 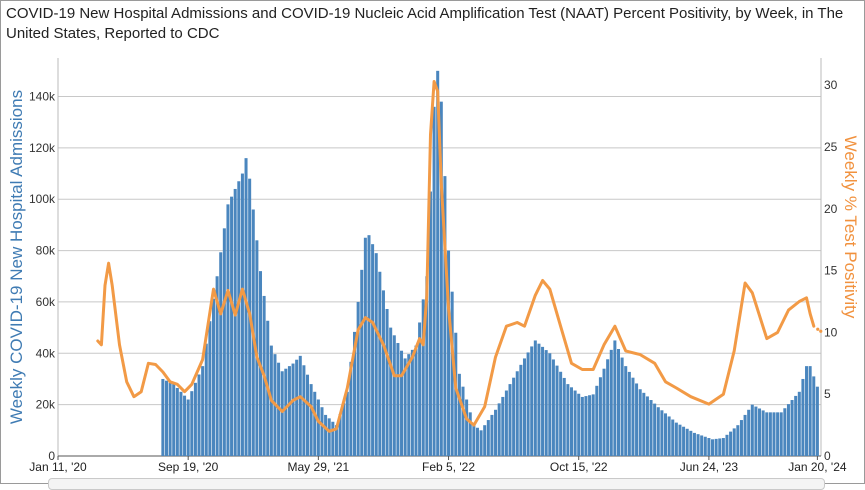 I want to click on positivity-tail-dot, so click(x=821, y=331).